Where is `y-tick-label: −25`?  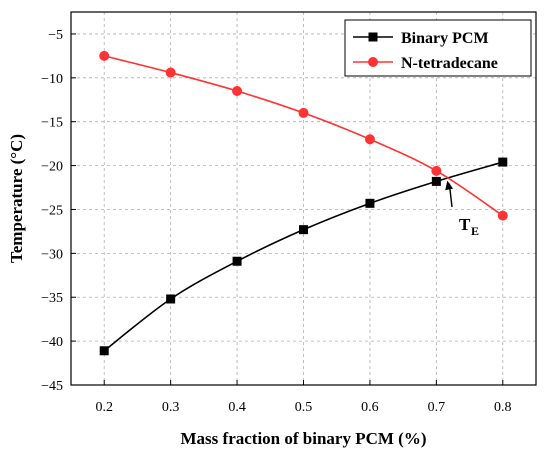 y-tick-label: −25 is located at coordinates (52, 210).